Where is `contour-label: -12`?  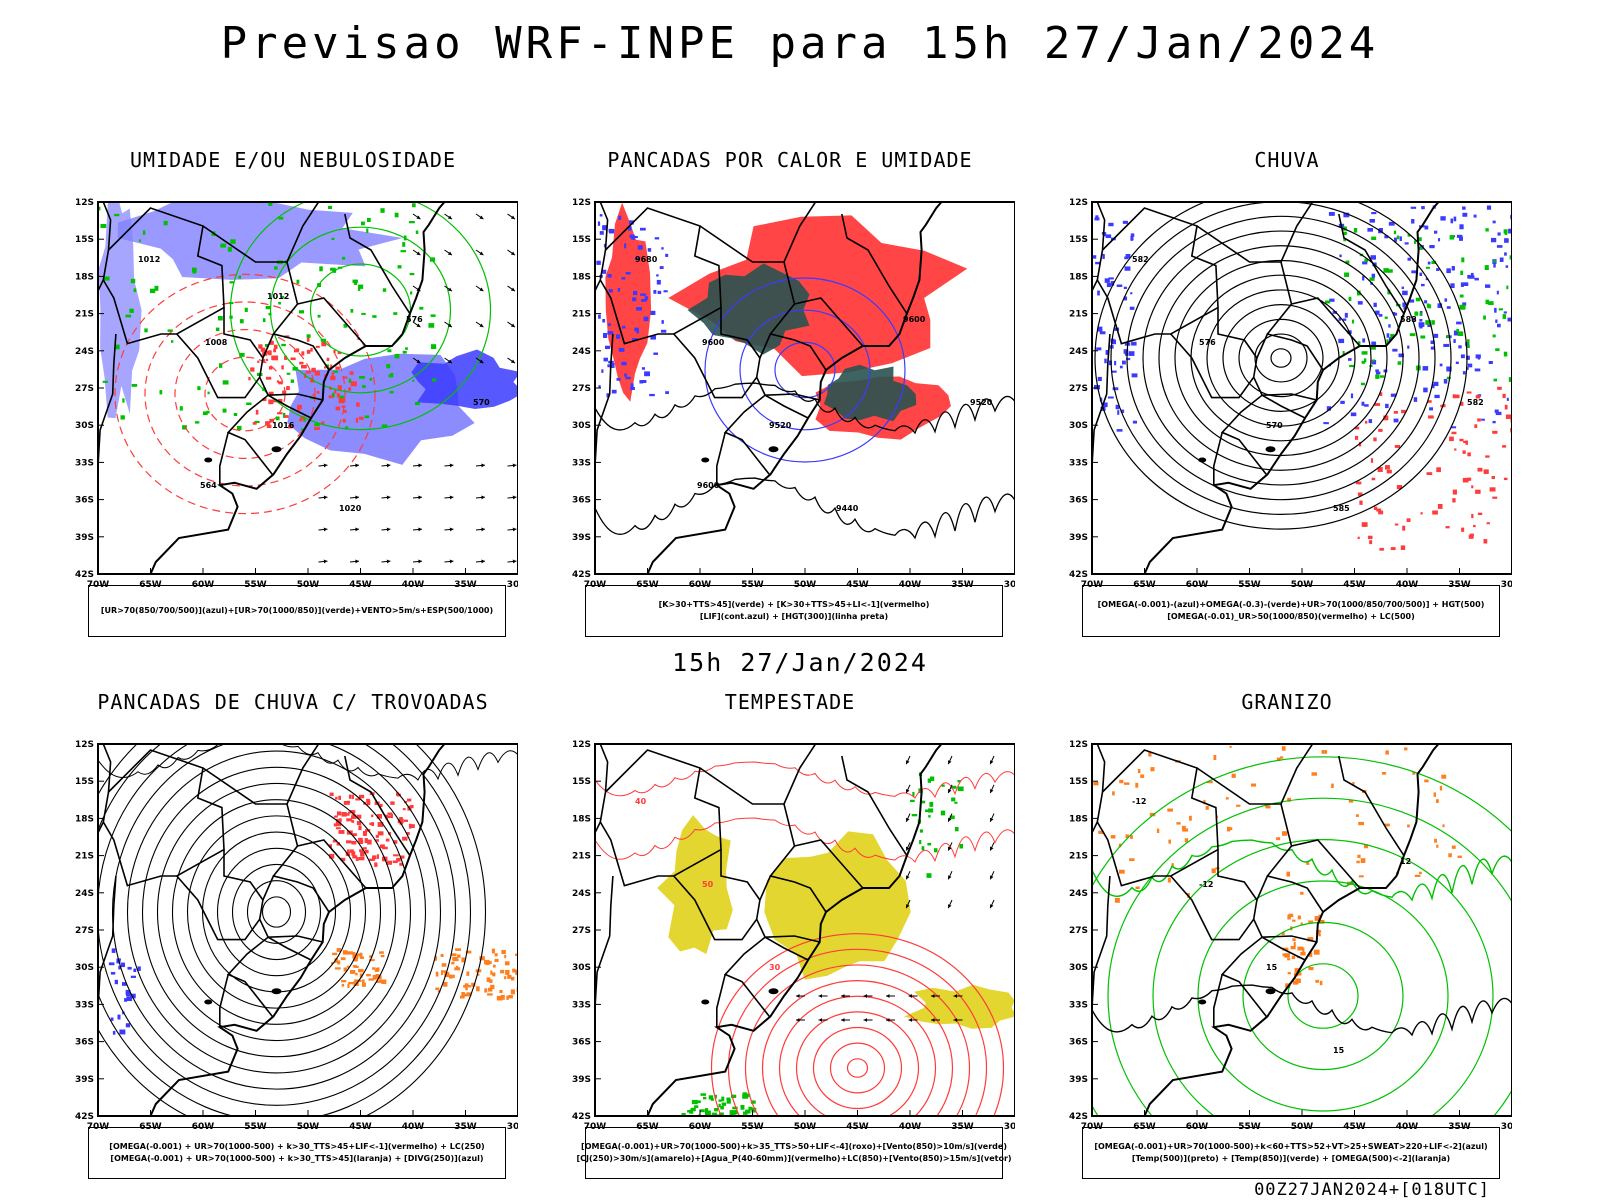
contour-label: -12 is located at coordinates (1139, 801).